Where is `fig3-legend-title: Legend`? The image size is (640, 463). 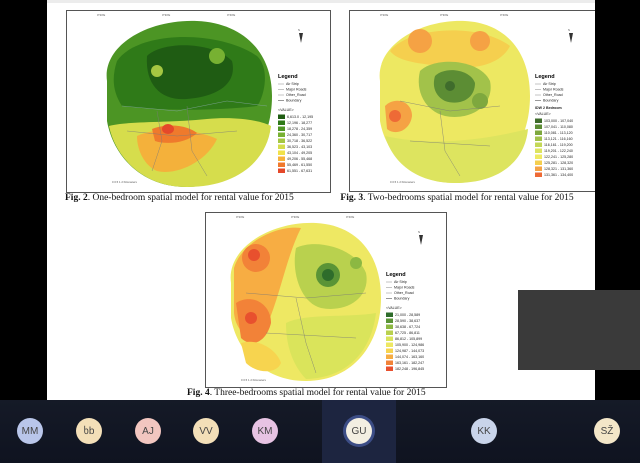
fig3-legend-title: Legend is located at coordinates (545, 77).